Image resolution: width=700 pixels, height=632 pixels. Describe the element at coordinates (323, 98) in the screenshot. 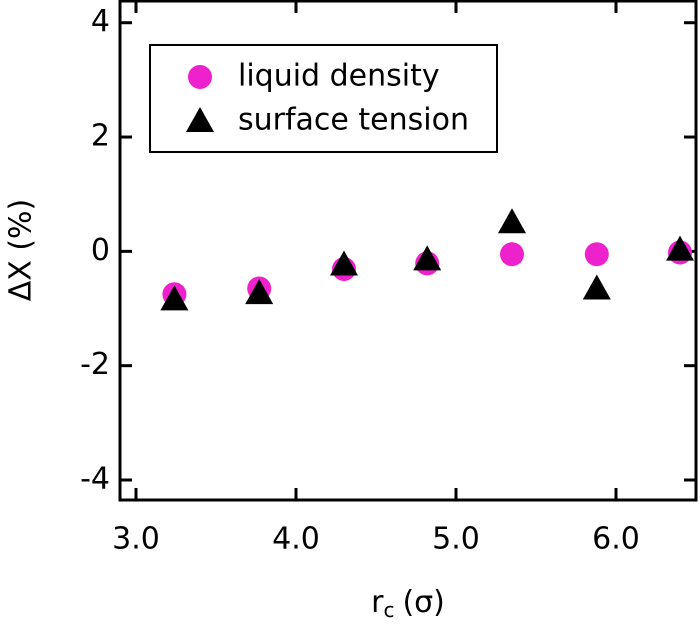

I see `legend-box` at that location.